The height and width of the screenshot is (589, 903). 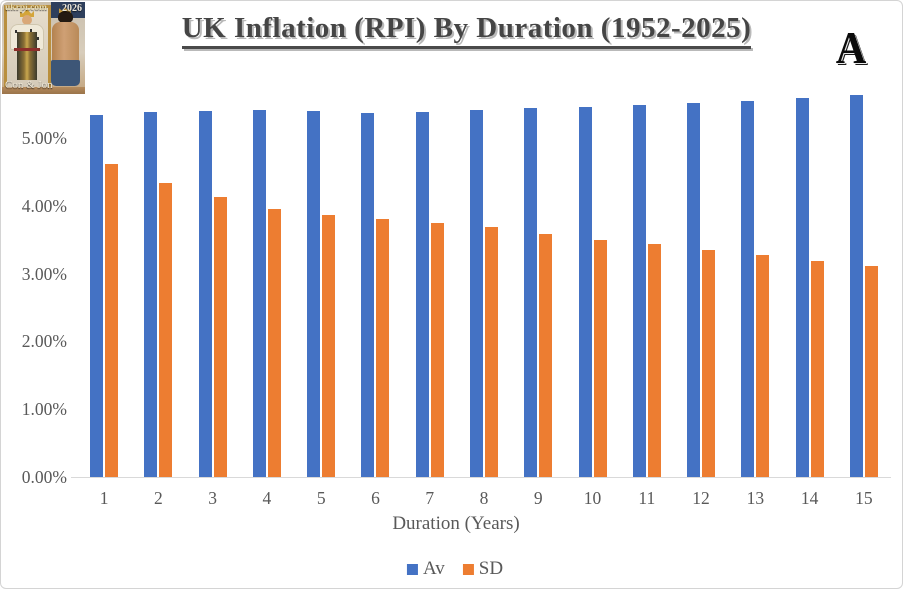 What do you see at coordinates (375, 498) in the screenshot?
I see `x-tick-label-6: 6` at bounding box center [375, 498].